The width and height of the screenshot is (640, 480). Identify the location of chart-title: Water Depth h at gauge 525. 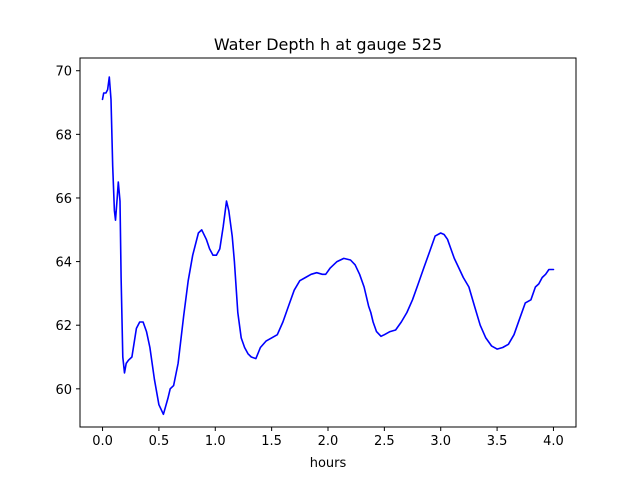
(328, 44).